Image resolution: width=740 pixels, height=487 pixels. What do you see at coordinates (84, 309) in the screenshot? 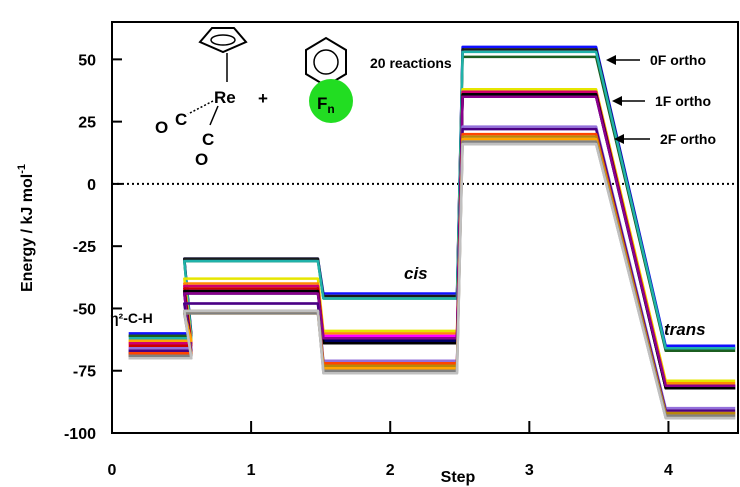
I see `y-tick-label: -50` at bounding box center [84, 309].